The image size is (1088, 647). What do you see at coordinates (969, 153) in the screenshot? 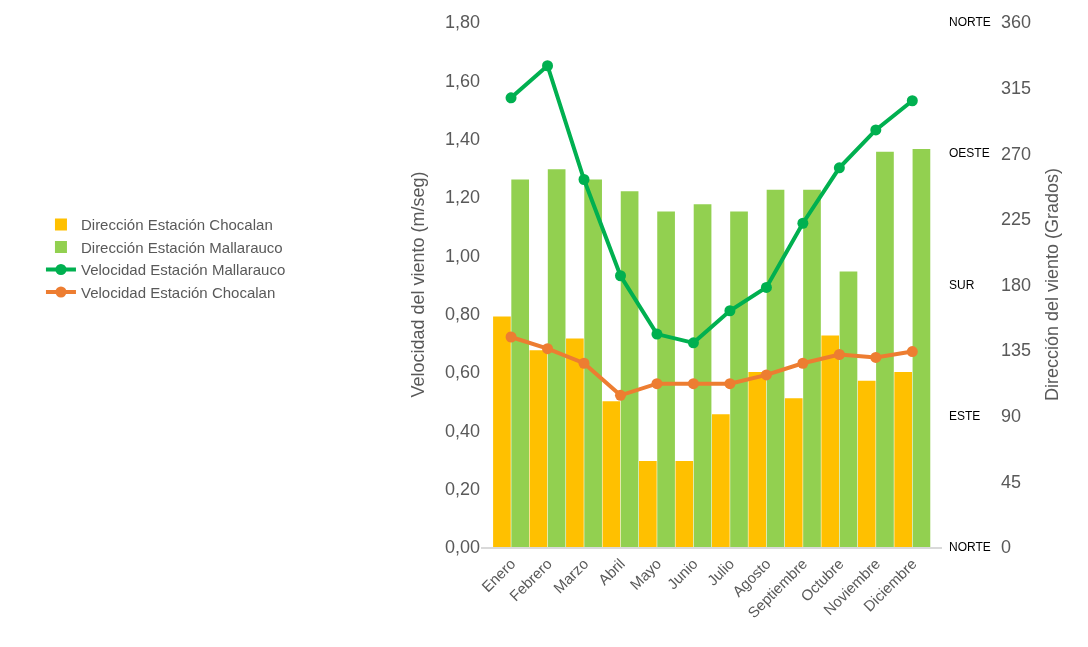
I see `text: OESTE` at bounding box center [969, 153].